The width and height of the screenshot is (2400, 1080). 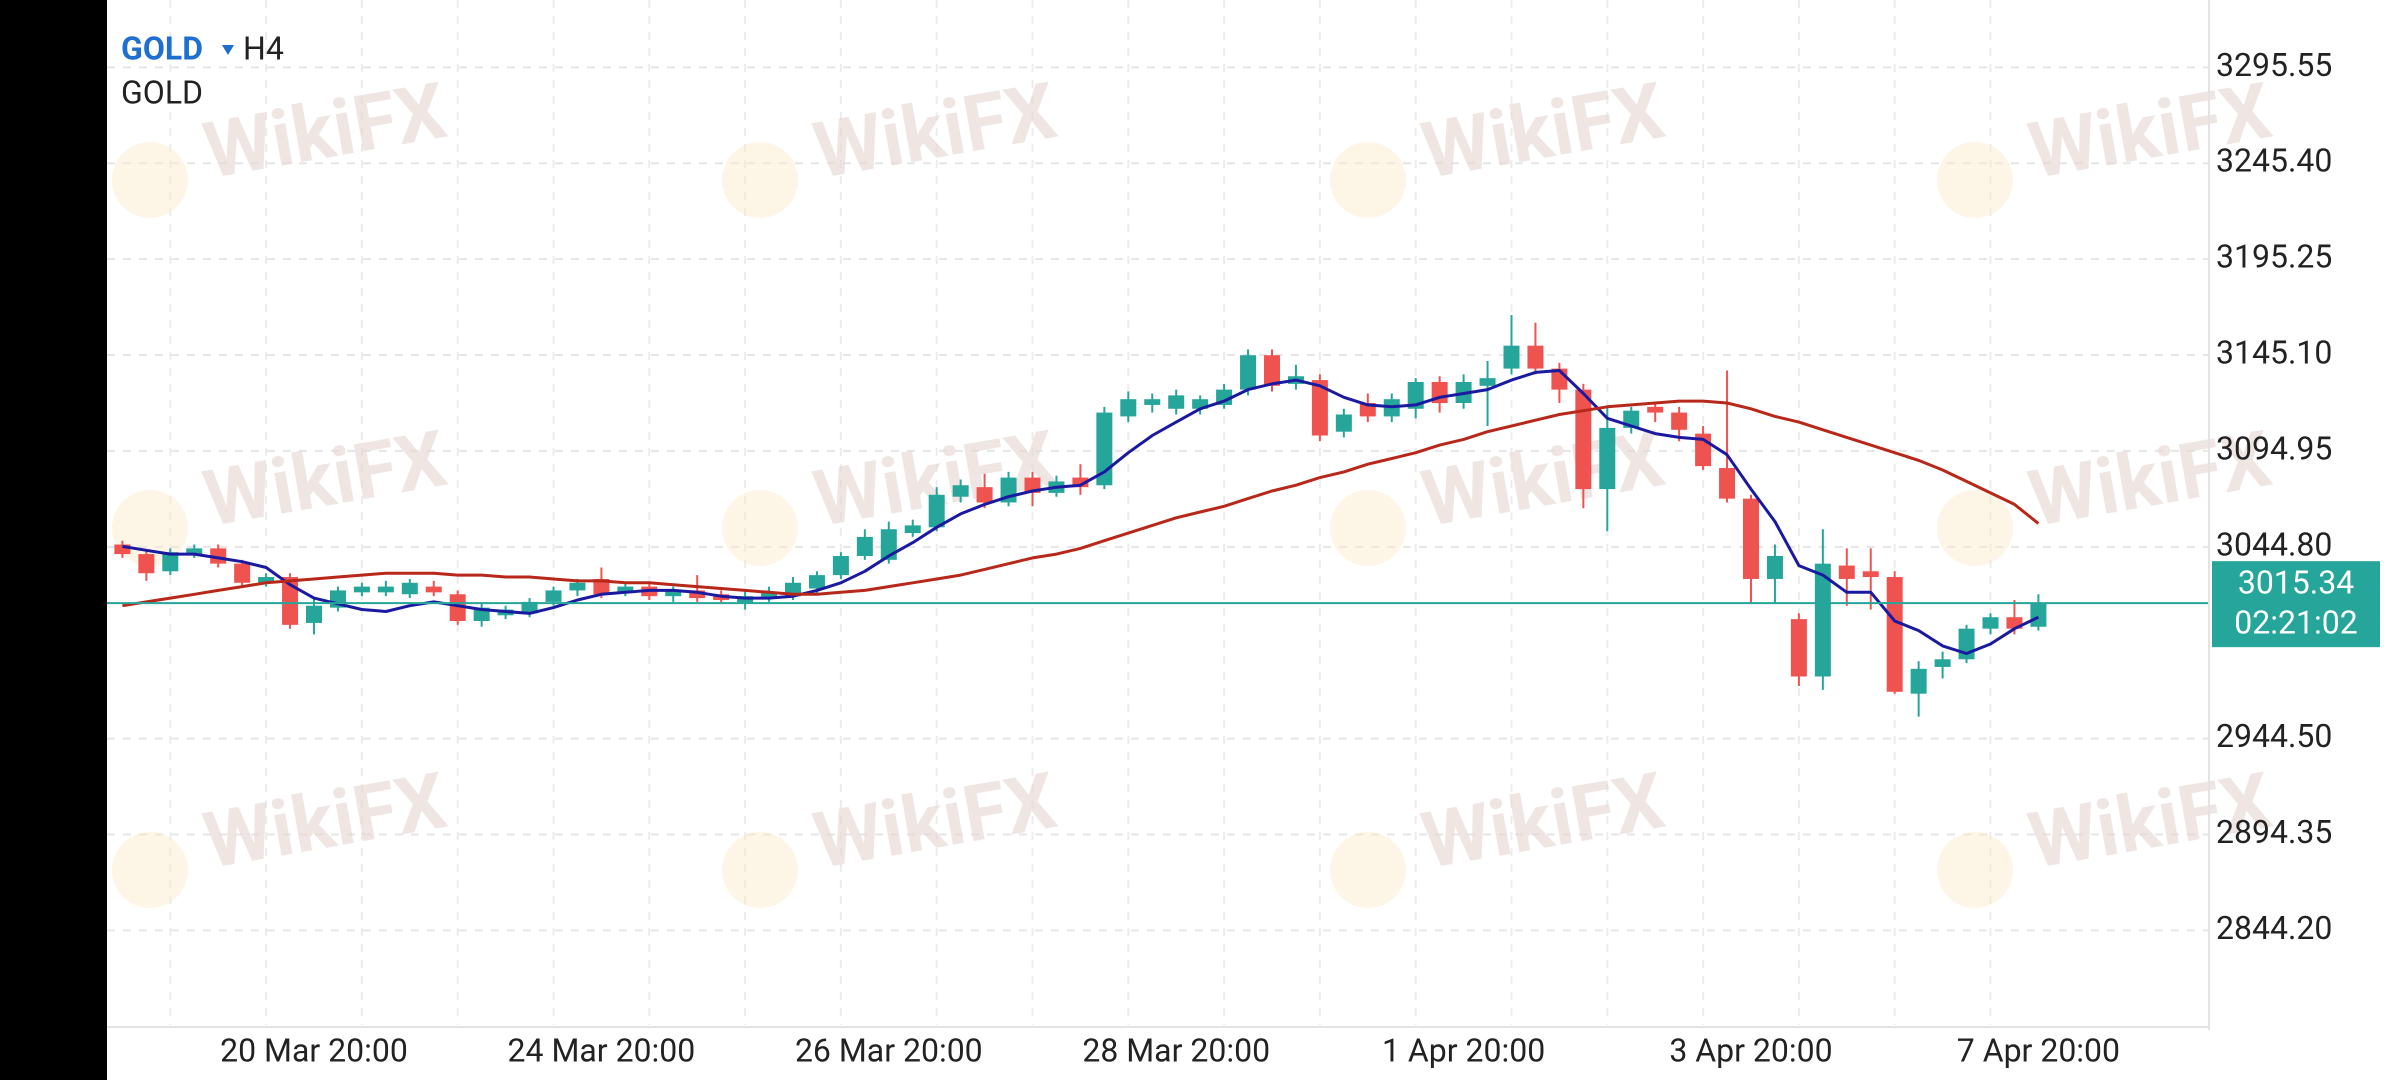 What do you see at coordinates (53, 540) in the screenshot?
I see `left-bar` at bounding box center [53, 540].